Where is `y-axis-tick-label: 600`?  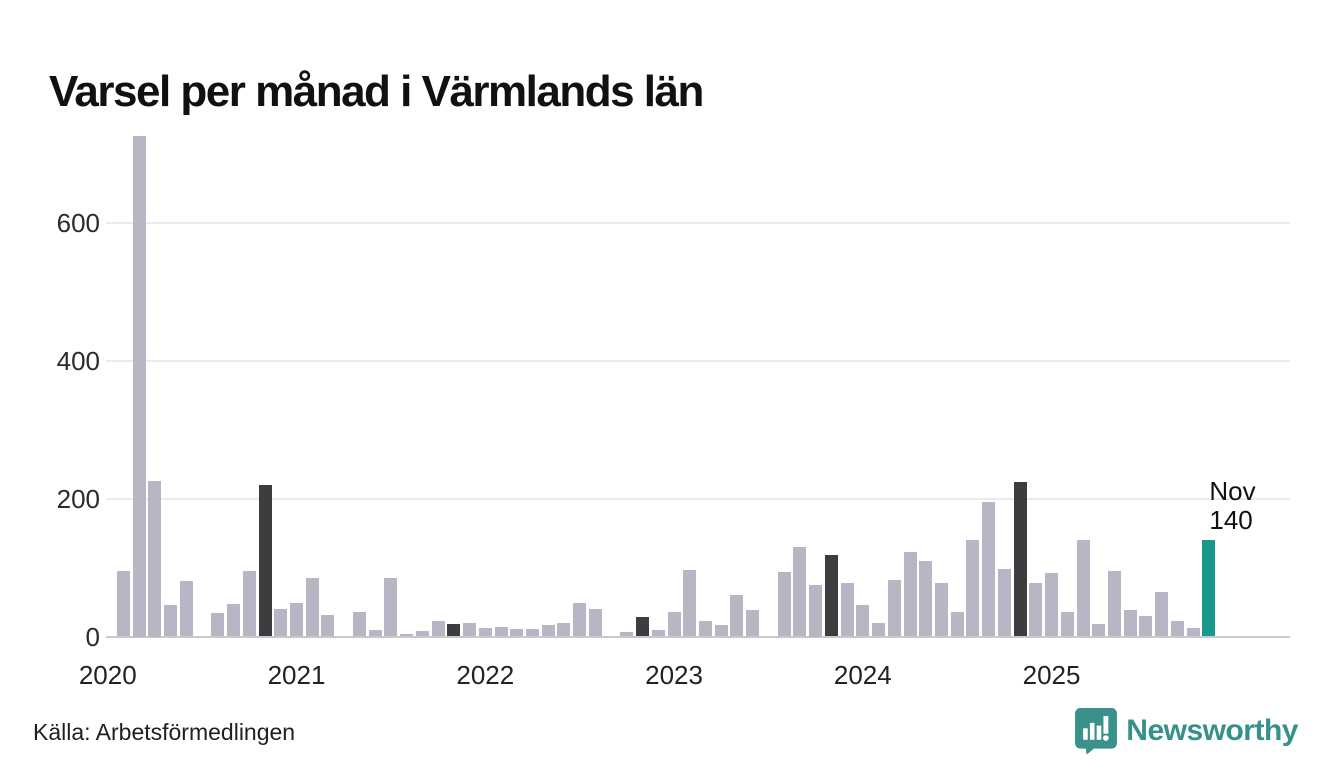
y-axis-tick-label: 600 is located at coordinates (78, 222).